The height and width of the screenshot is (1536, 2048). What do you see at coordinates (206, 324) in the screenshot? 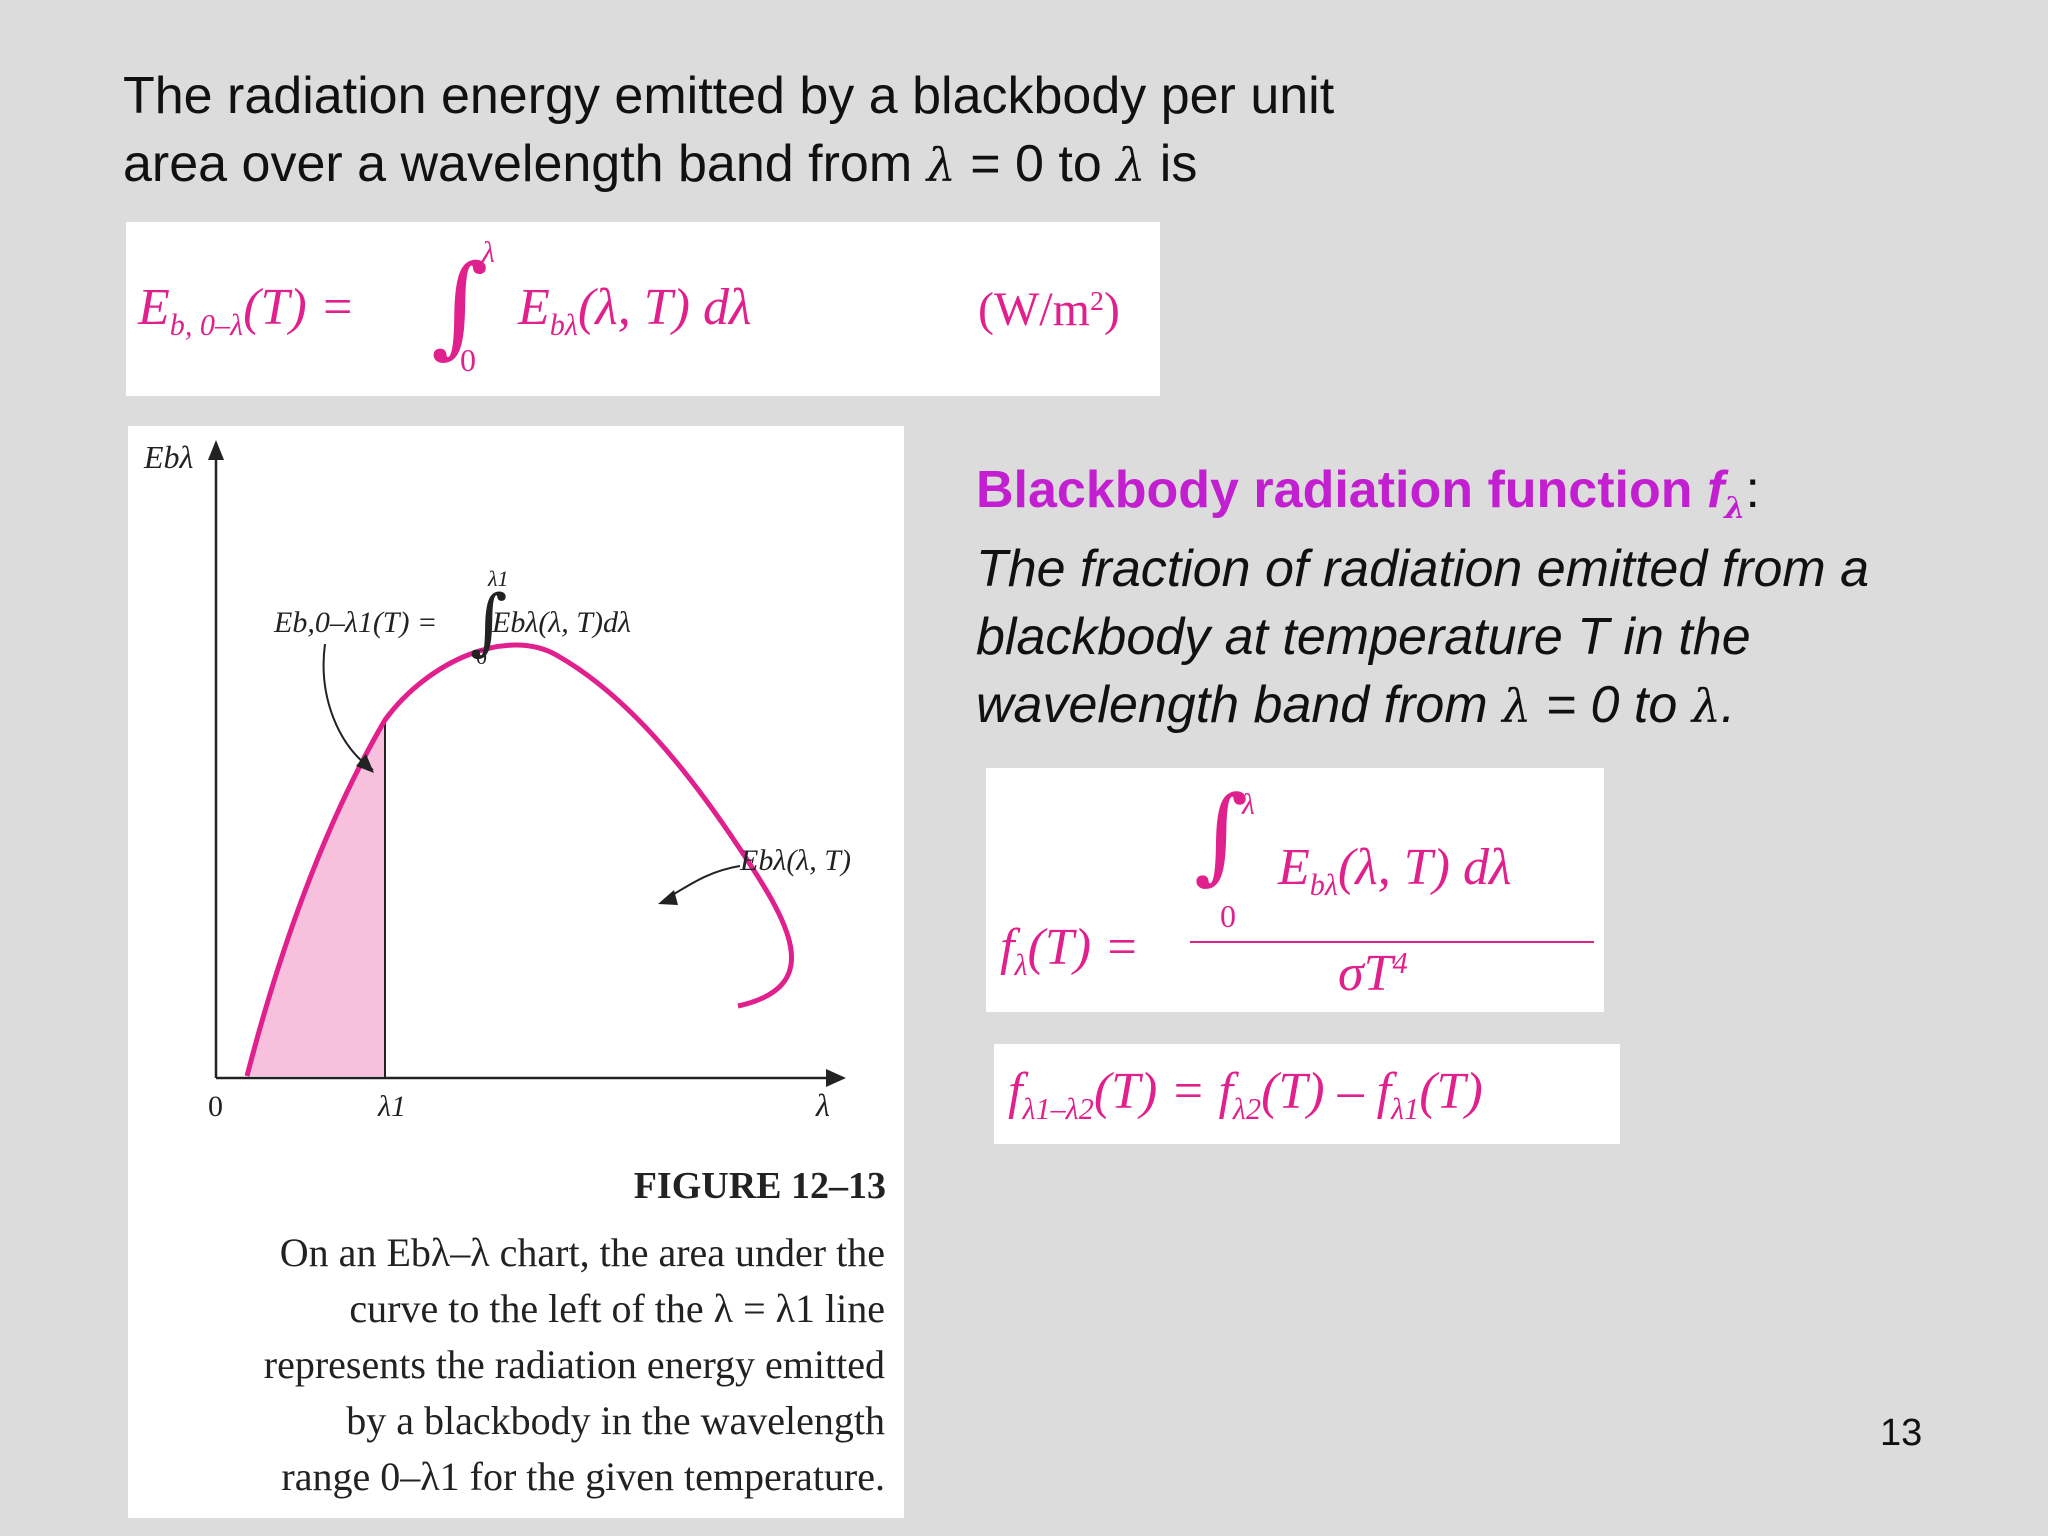
I see `eq1-lhs-sub: b, 0–λ` at bounding box center [206, 324].